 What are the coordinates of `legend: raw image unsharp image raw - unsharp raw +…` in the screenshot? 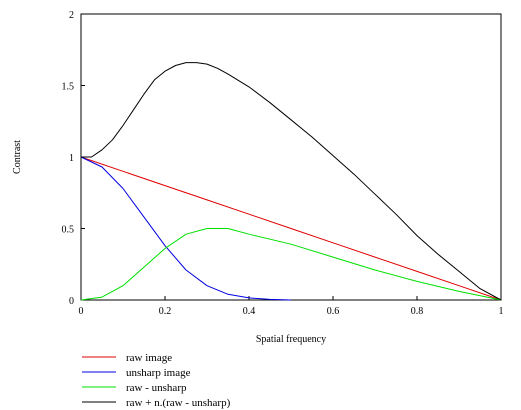 It's located at (156, 380).